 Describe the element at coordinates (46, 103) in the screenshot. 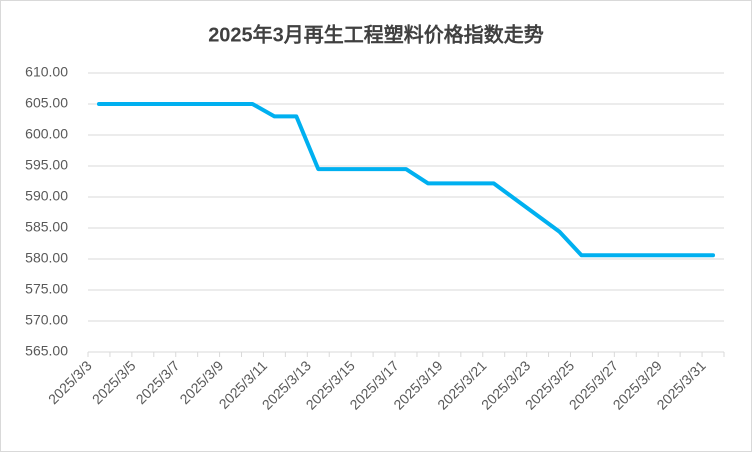

I see `y-tick-label: 605.00` at that location.